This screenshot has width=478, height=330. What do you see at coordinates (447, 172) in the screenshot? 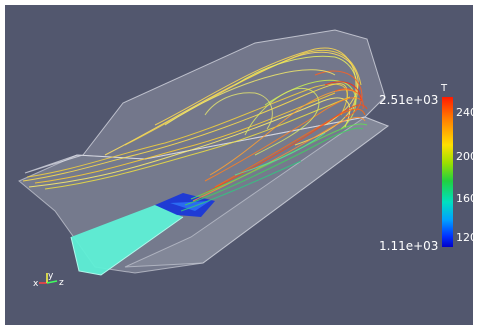
I see `temperature-colorbar` at bounding box center [447, 172].